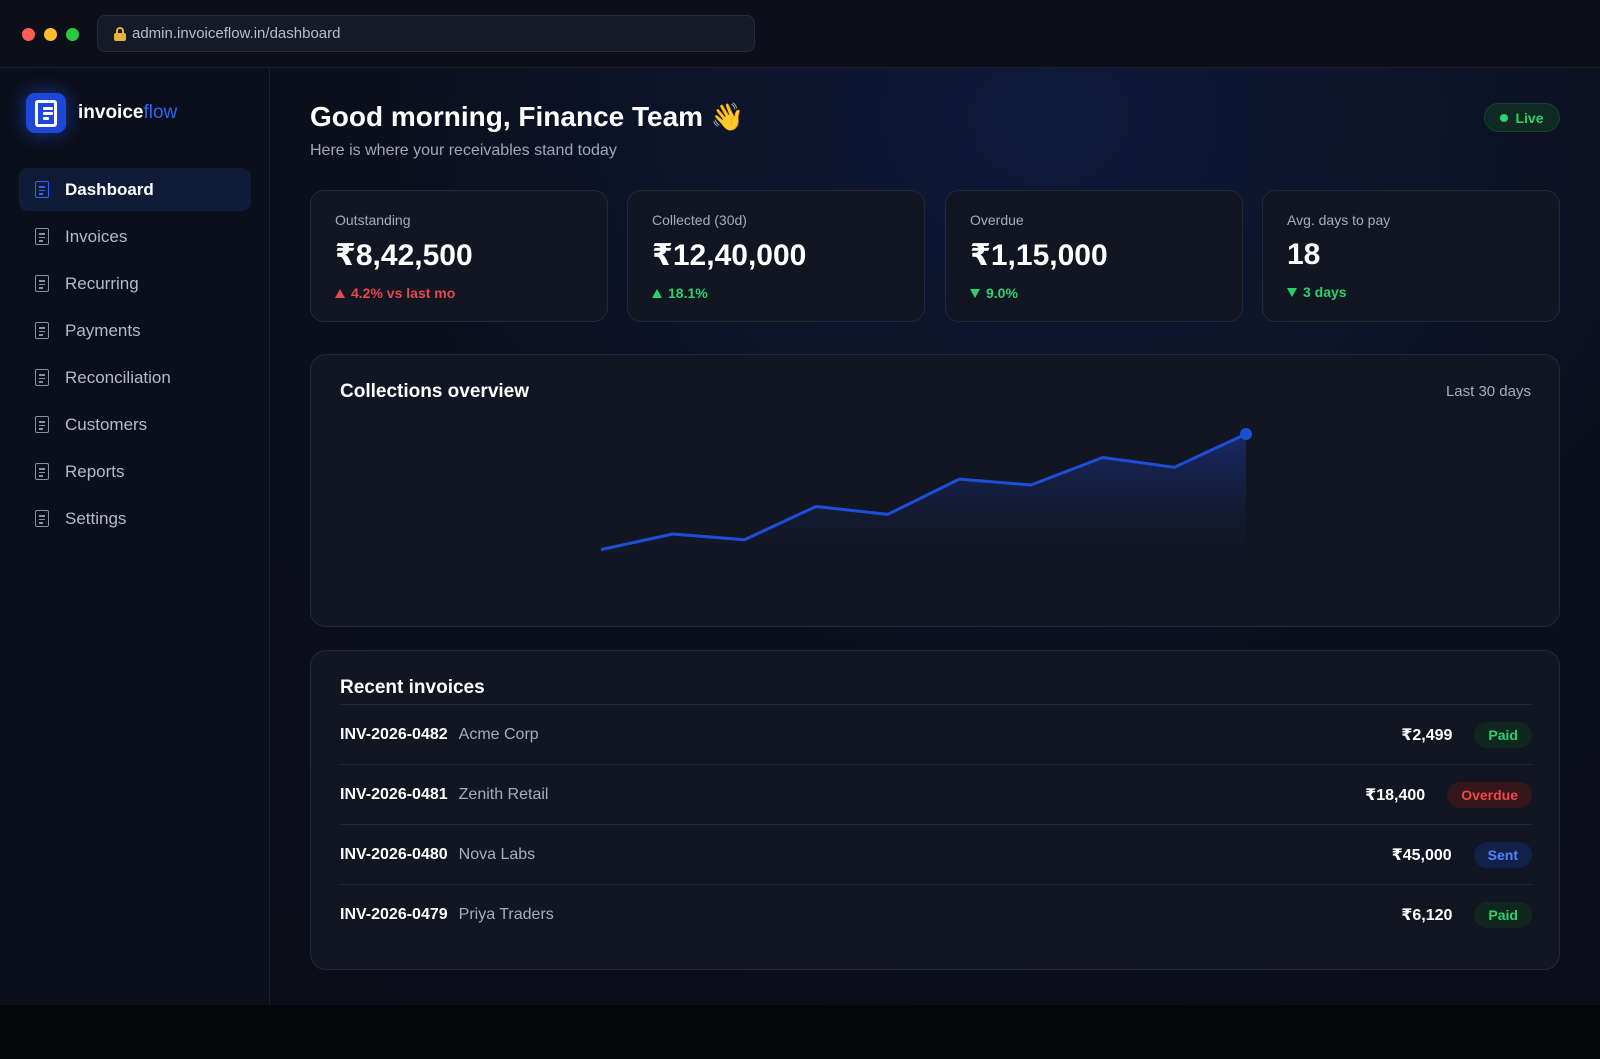  Describe the element at coordinates (28, 34) in the screenshot. I see `close-window-button` at that location.